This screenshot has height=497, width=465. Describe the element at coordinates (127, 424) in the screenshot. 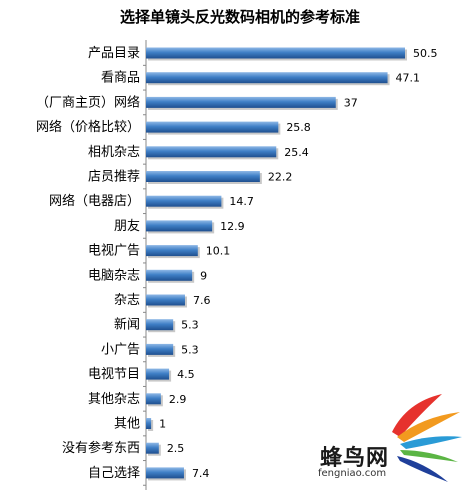

I see `category-label: 其他` at that location.